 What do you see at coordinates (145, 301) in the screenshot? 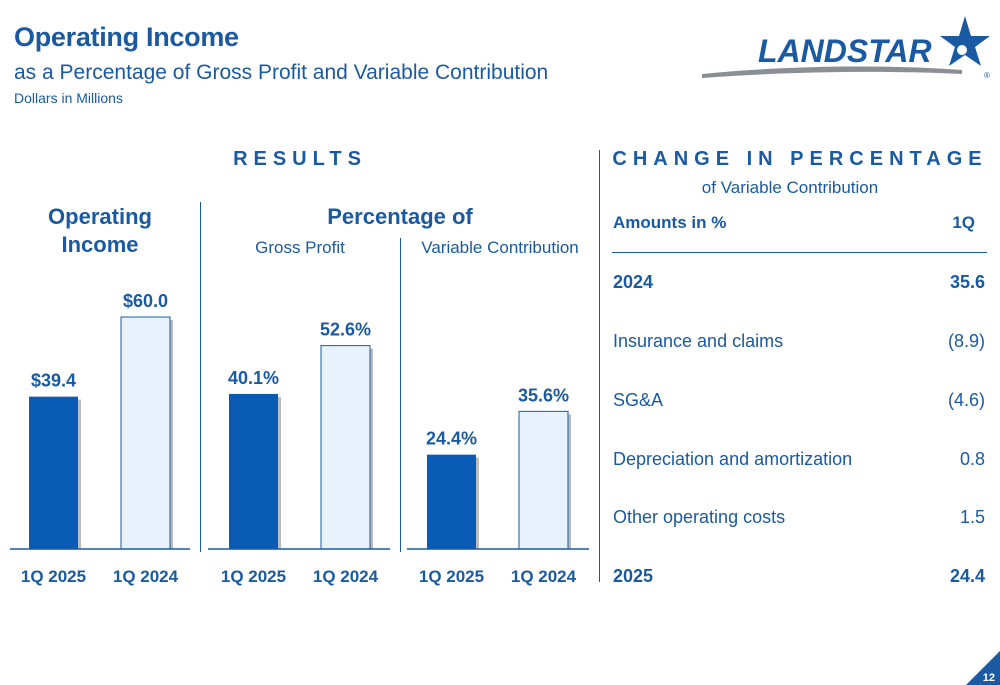
I see `data-label: $60.0` at bounding box center [145, 301].